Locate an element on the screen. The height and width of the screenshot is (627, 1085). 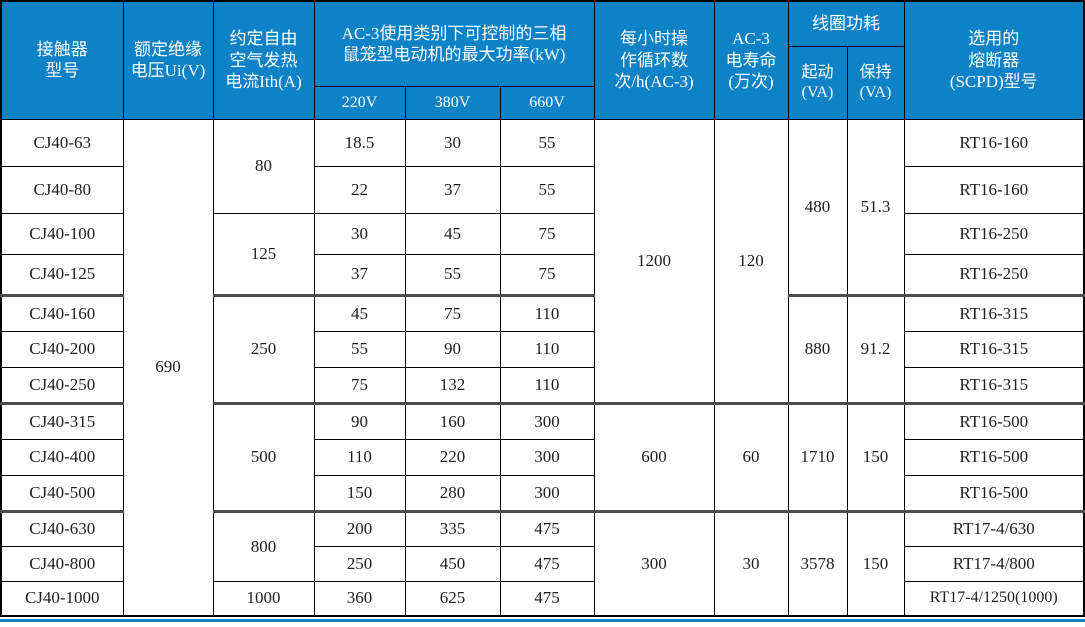
value-cell: 250 is located at coordinates (263, 349).